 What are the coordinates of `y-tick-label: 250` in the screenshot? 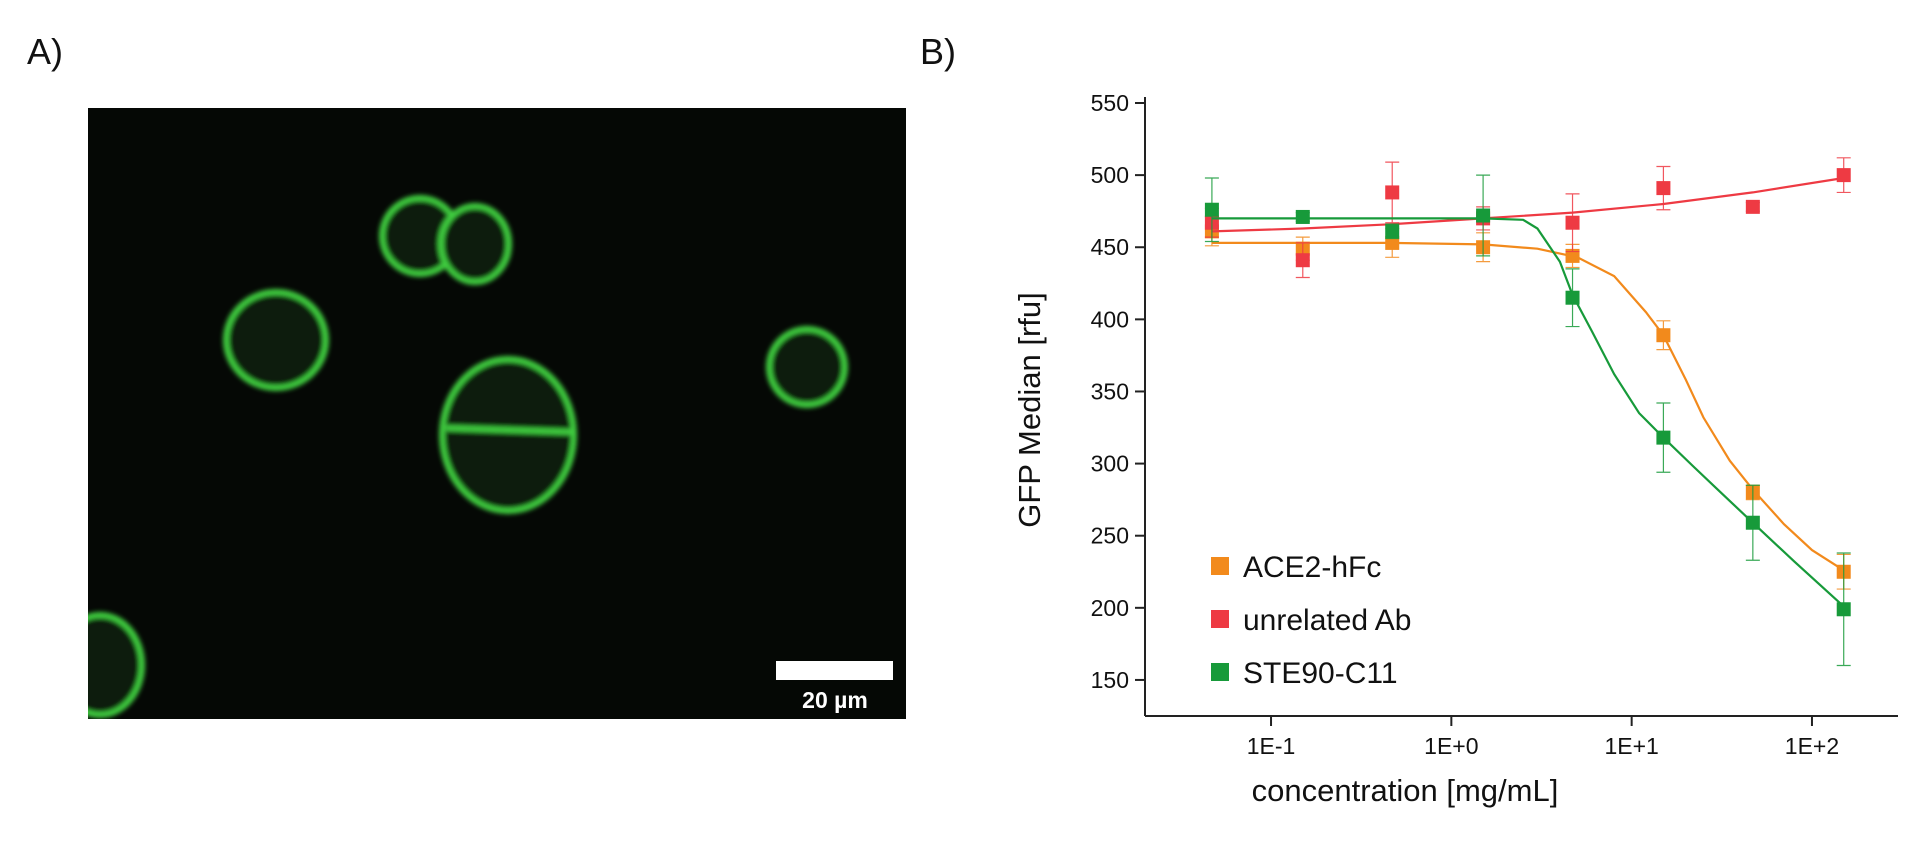 It's located at (1110, 536).